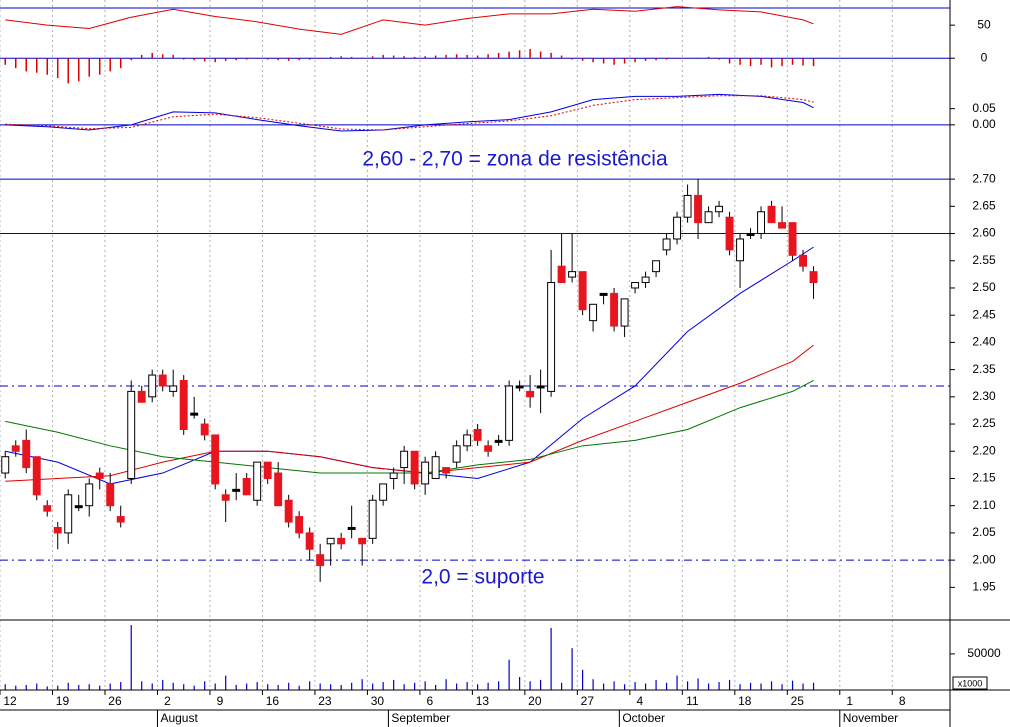 This screenshot has height=727, width=1010. I want to click on y-tick-label: 2.45, so click(984, 314).